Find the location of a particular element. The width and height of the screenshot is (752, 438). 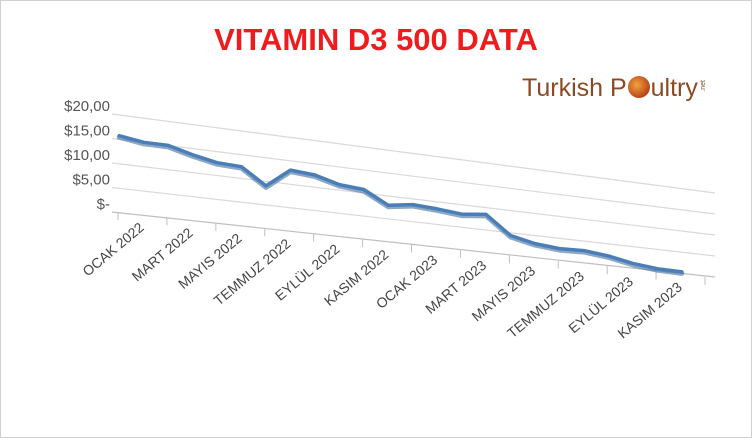

logo-emblem-icon is located at coordinates (638, 87).